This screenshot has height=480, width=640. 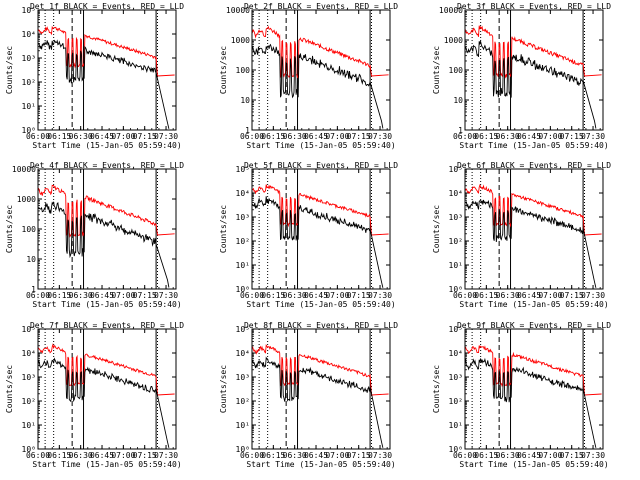 What do you see at coordinates (451, 10) in the screenshot?
I see `y-tick-label: 10000` at bounding box center [451, 10].